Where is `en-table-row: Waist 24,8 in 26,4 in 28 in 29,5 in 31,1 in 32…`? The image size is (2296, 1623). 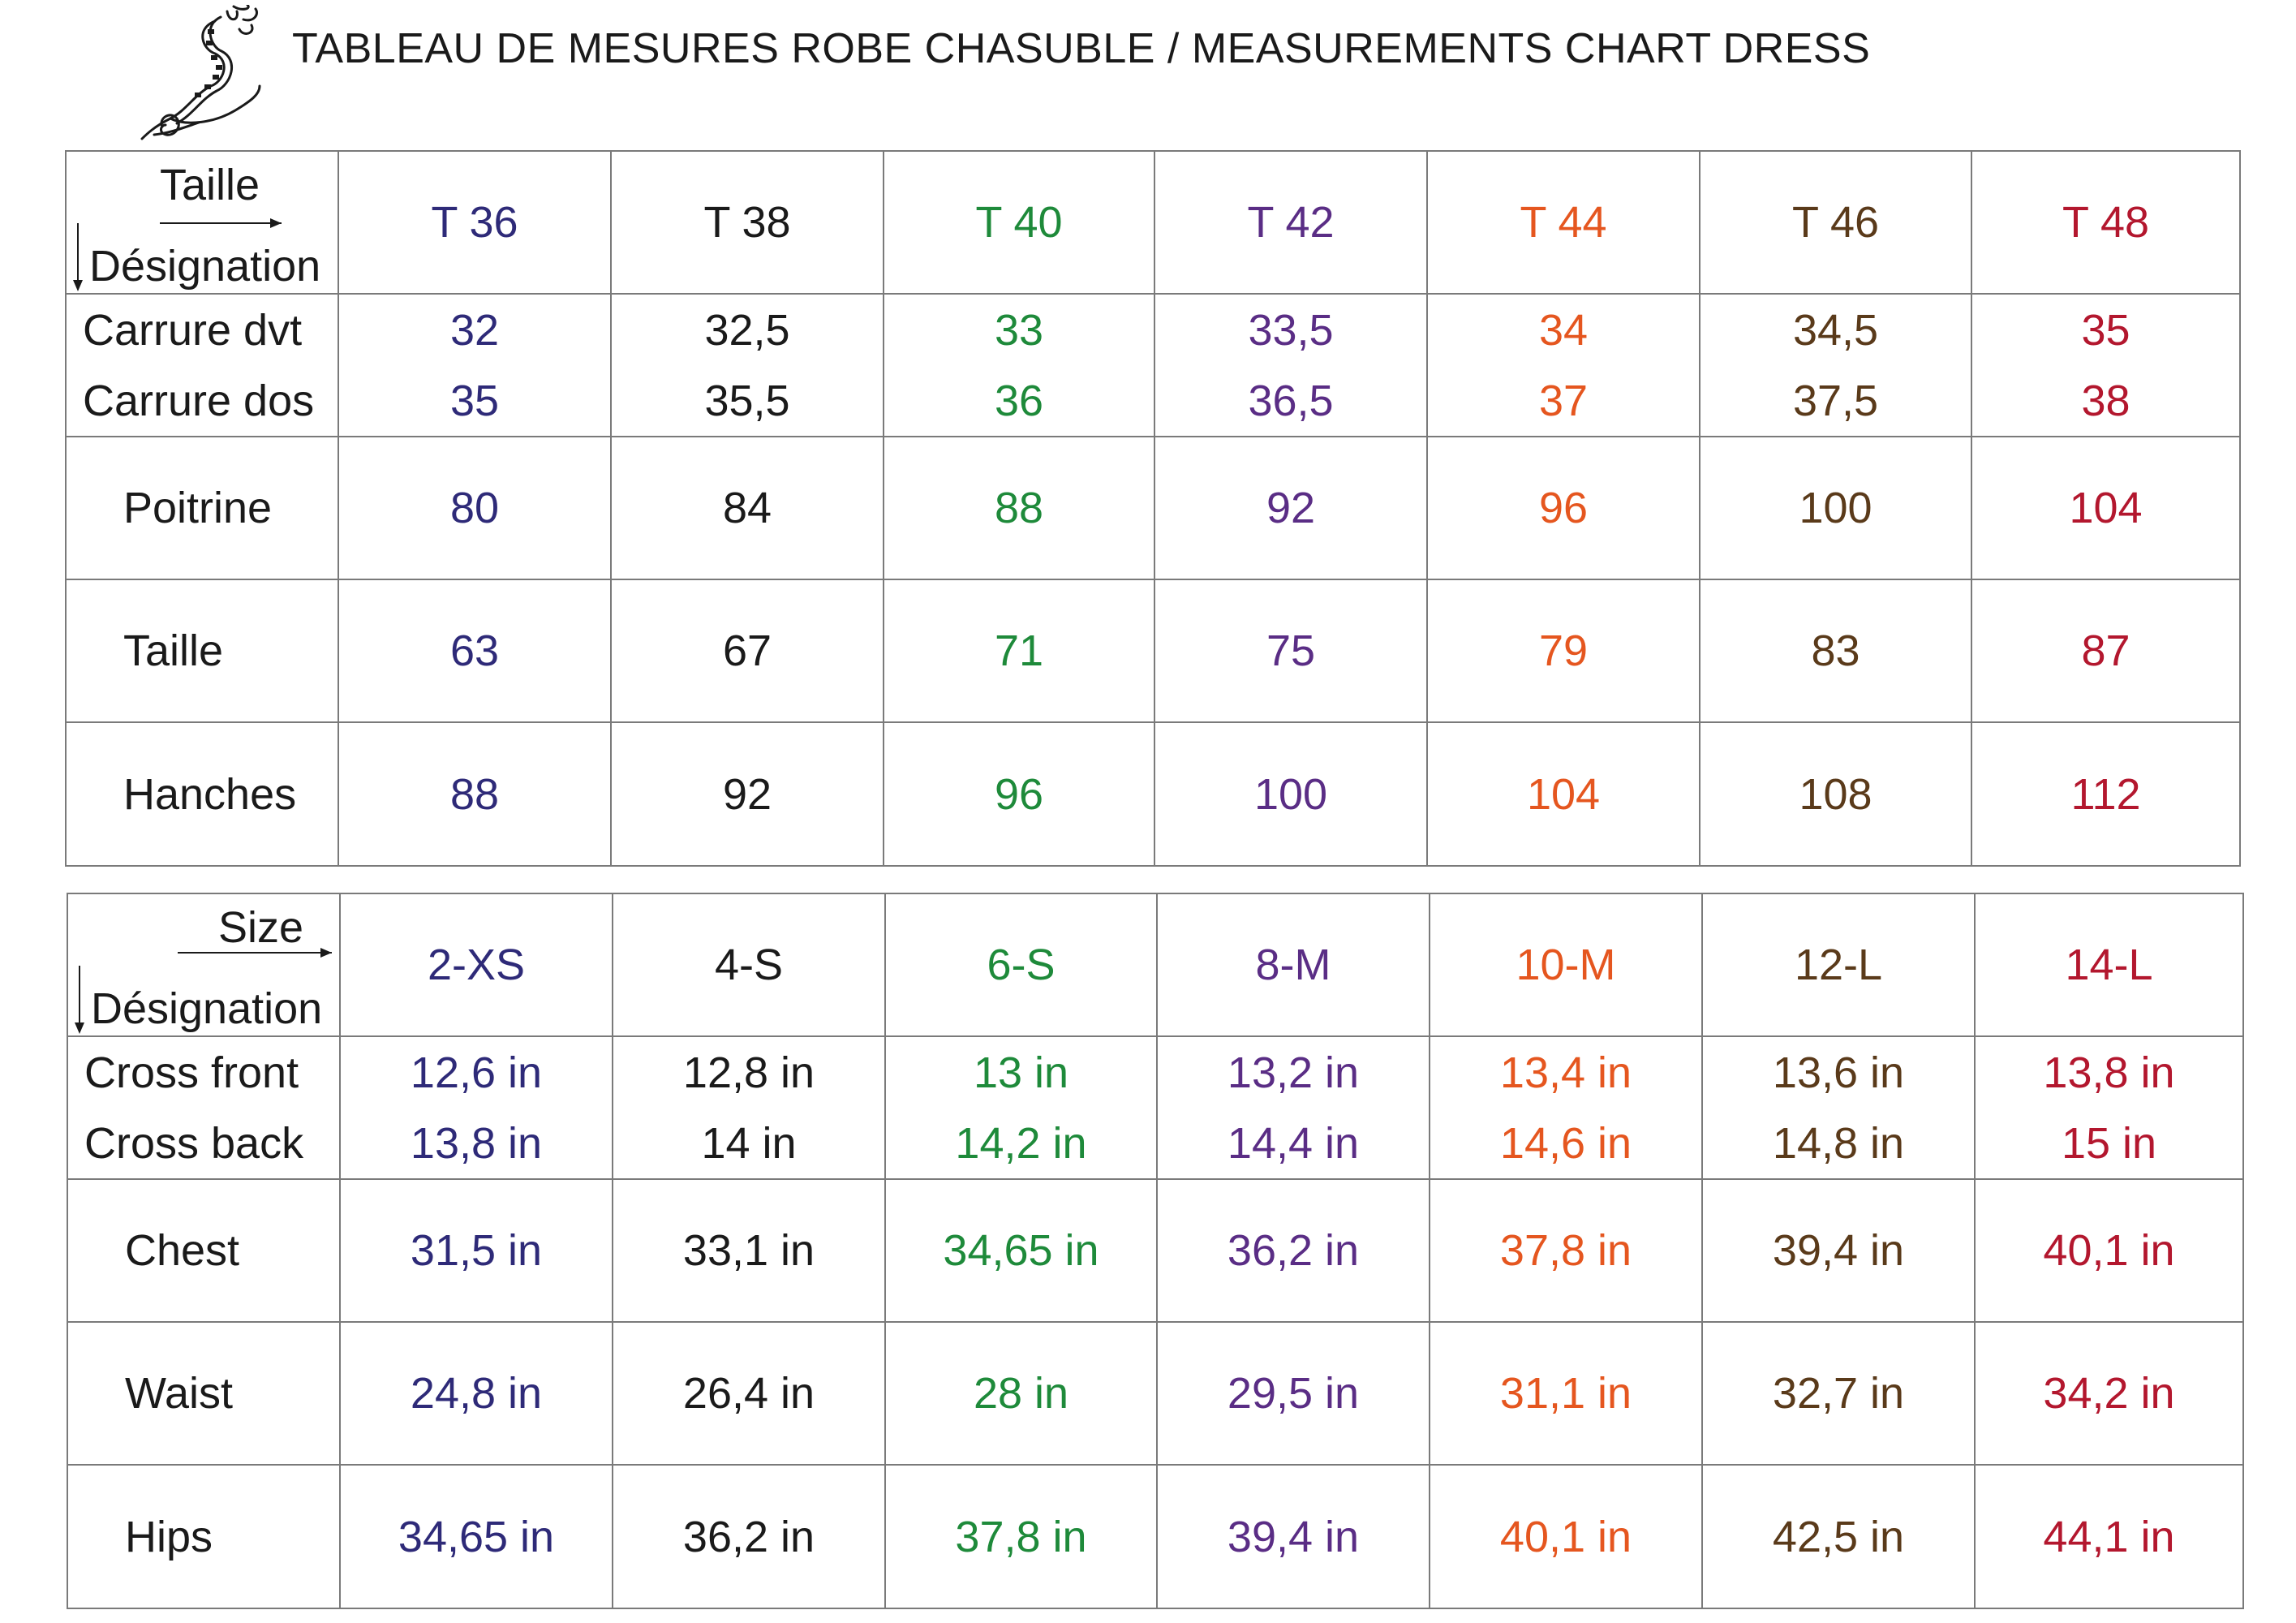
en-table-row: Waist 24,8 in 26,4 in 28 in 29,5 in 31,1 in 32… is located at coordinates (1155, 1393).